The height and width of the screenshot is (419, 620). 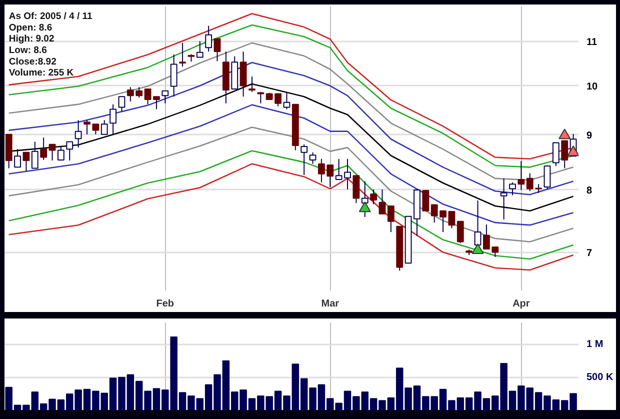 What do you see at coordinates (31, 39) in the screenshot?
I see `annotation: High: 9.02` at bounding box center [31, 39].